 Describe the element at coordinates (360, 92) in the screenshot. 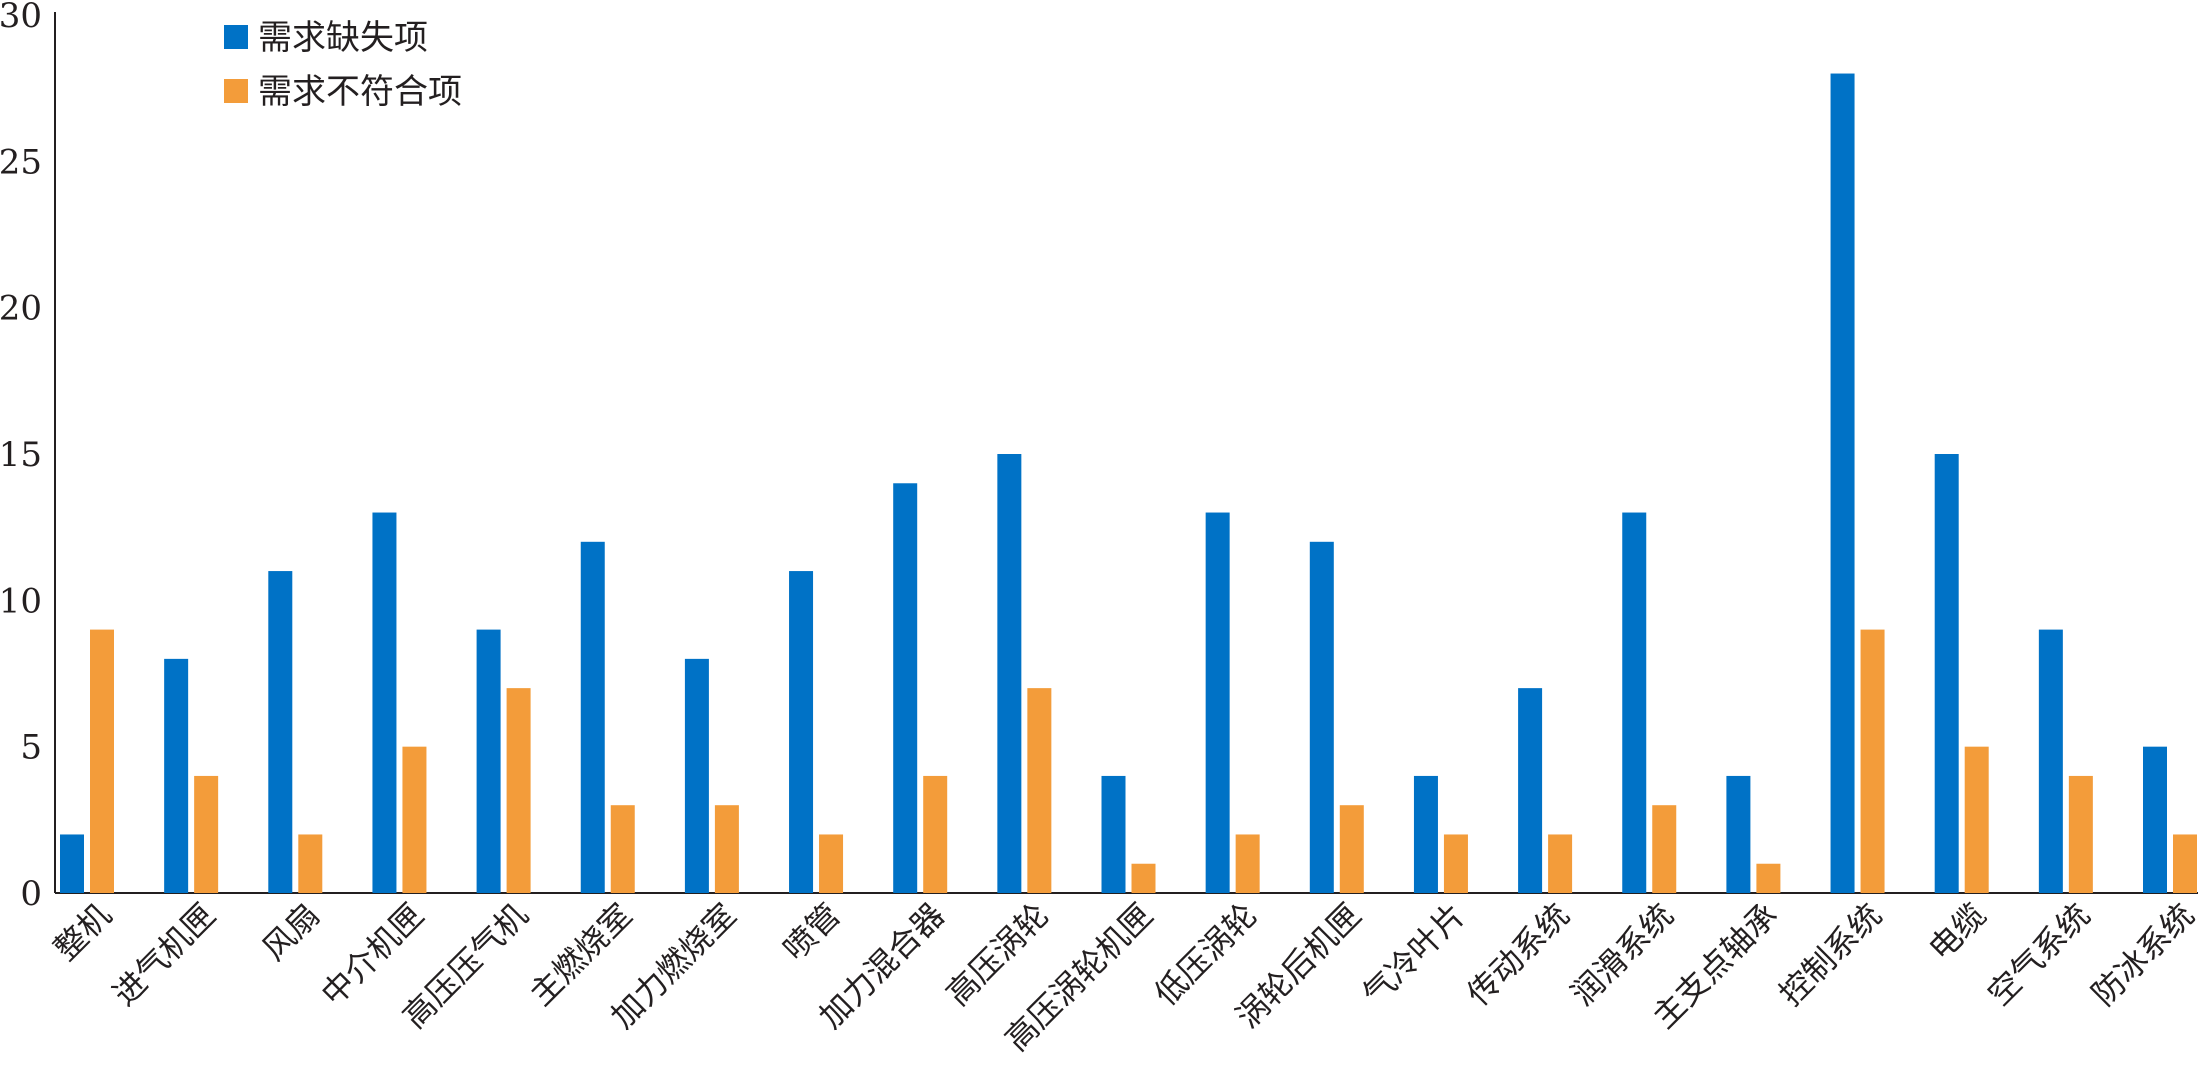

I see `legend-label-nonconforming: 需求不符合项` at that location.